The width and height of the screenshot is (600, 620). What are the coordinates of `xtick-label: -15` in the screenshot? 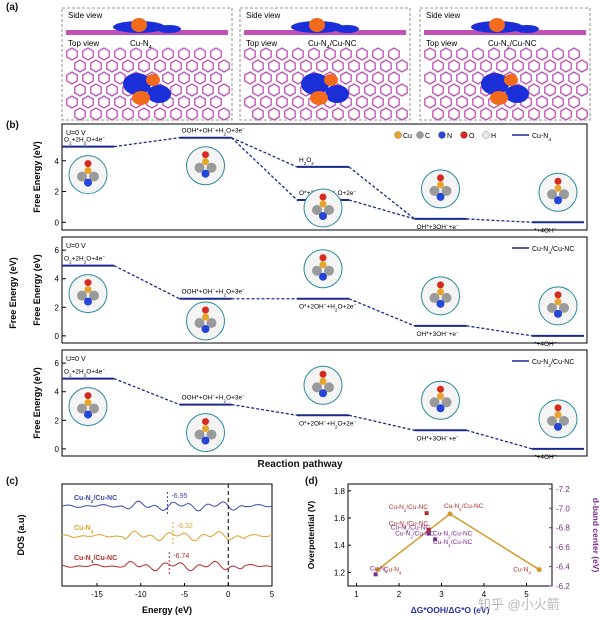 It's located at (97, 594).